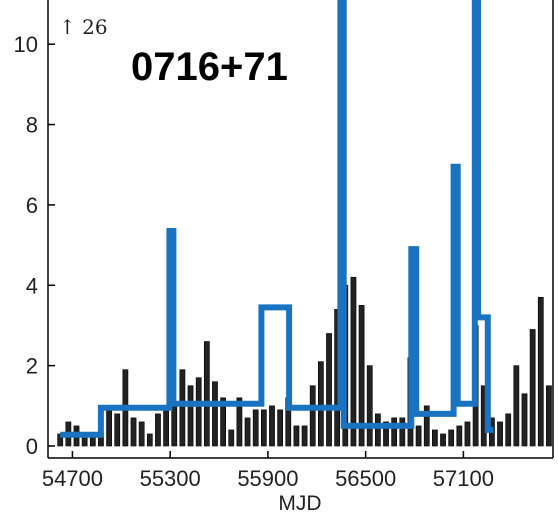 The width and height of the screenshot is (558, 514). Describe the element at coordinates (26, 44) in the screenshot. I see `y-tick-label: 10` at that location.